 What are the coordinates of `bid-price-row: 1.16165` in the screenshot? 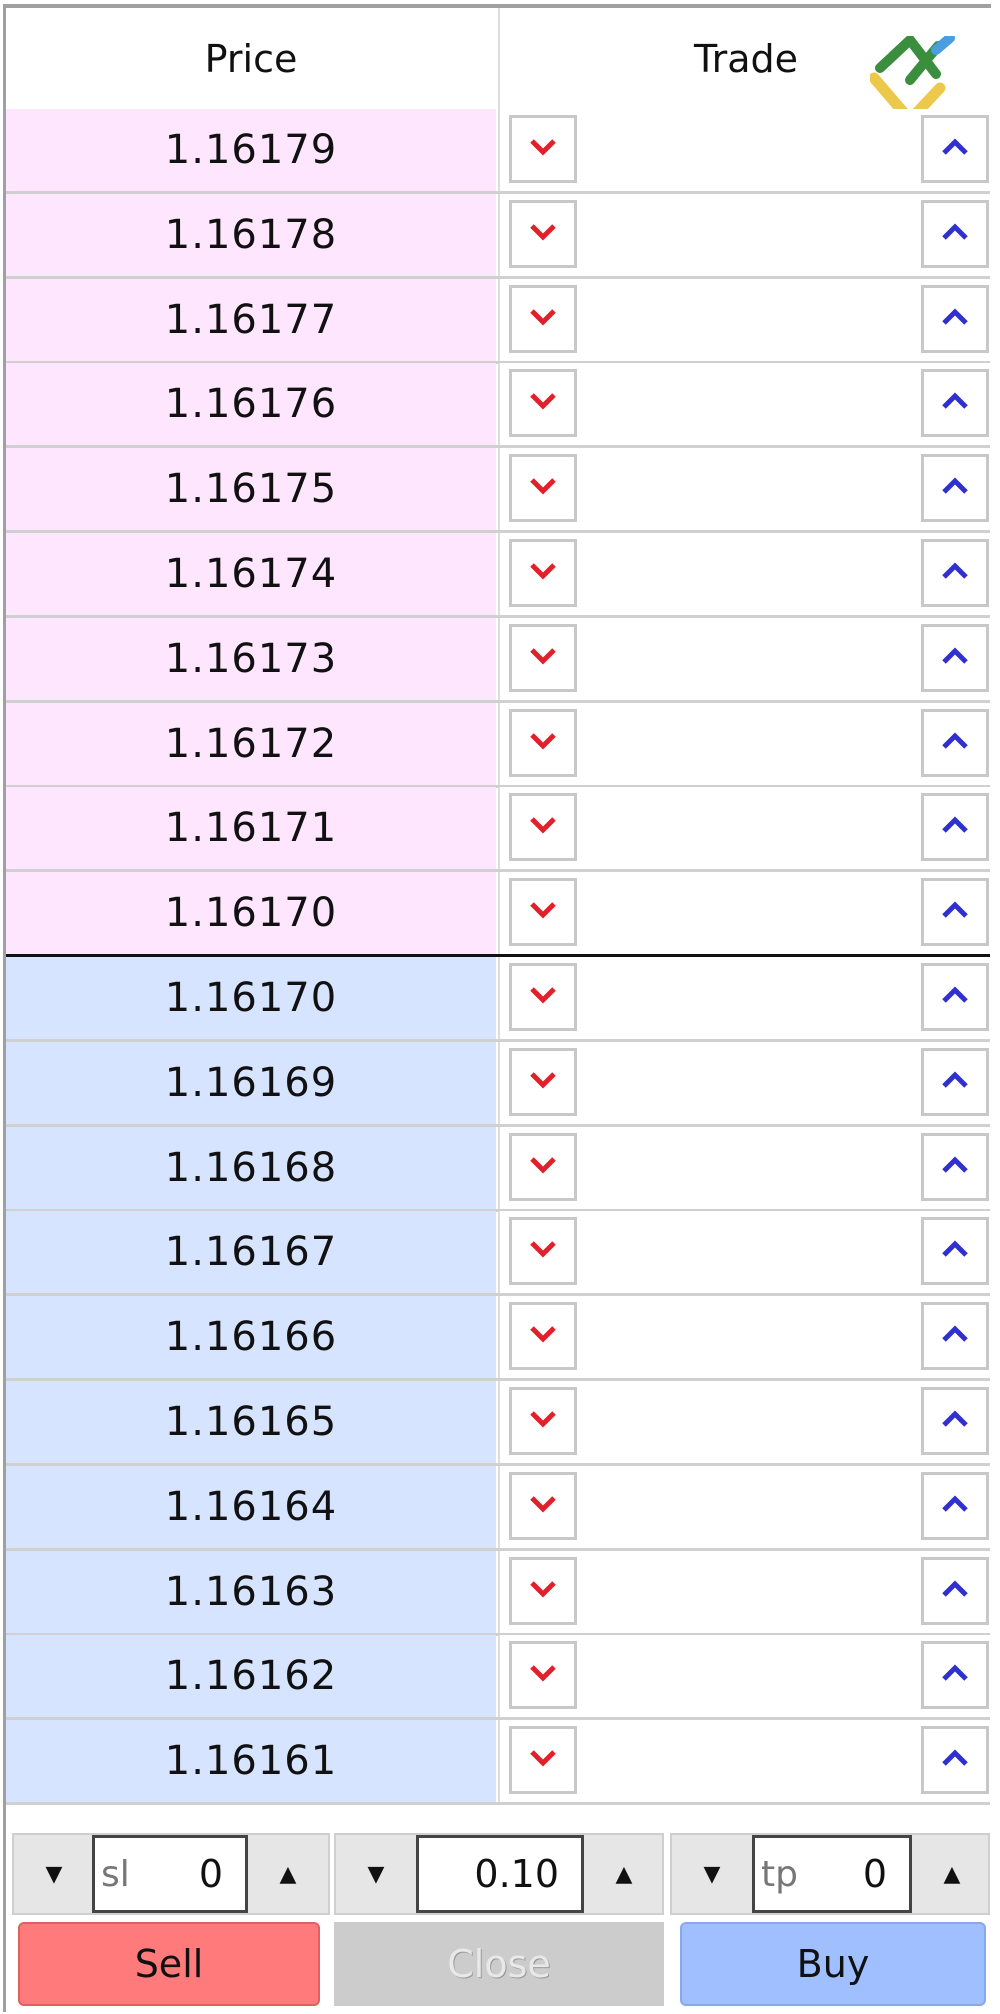 It's located at (499, 1423).